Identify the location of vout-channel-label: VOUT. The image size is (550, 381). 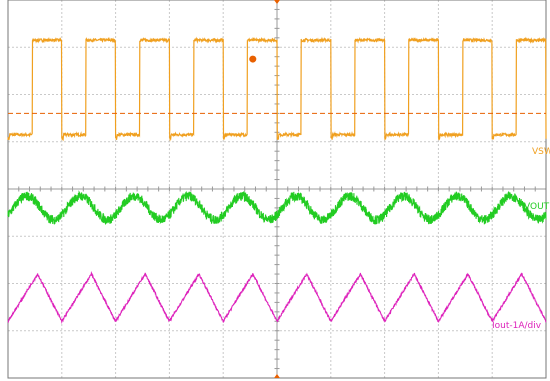
(537, 207).